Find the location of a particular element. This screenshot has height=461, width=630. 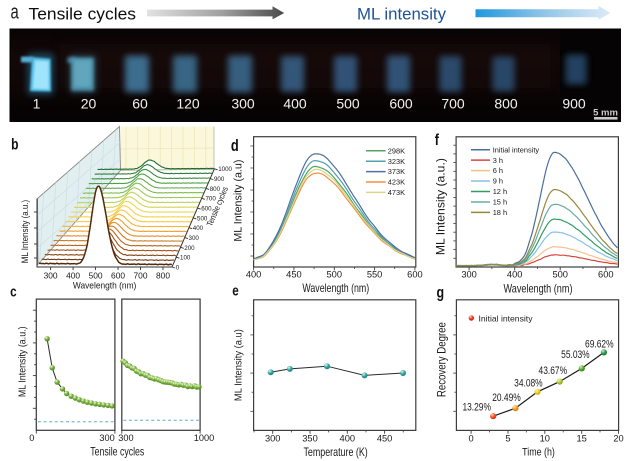

svg-text: a is located at coordinates (14, 11).